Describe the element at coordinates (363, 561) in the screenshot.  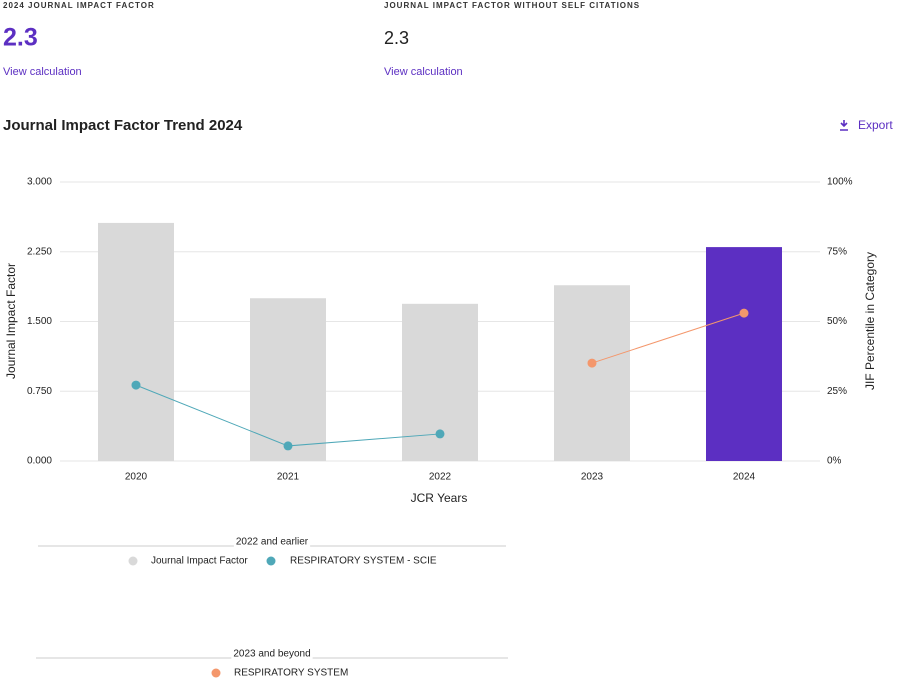
I see `legend-label: RESPIRATORY SYSTEM - SCIE` at that location.